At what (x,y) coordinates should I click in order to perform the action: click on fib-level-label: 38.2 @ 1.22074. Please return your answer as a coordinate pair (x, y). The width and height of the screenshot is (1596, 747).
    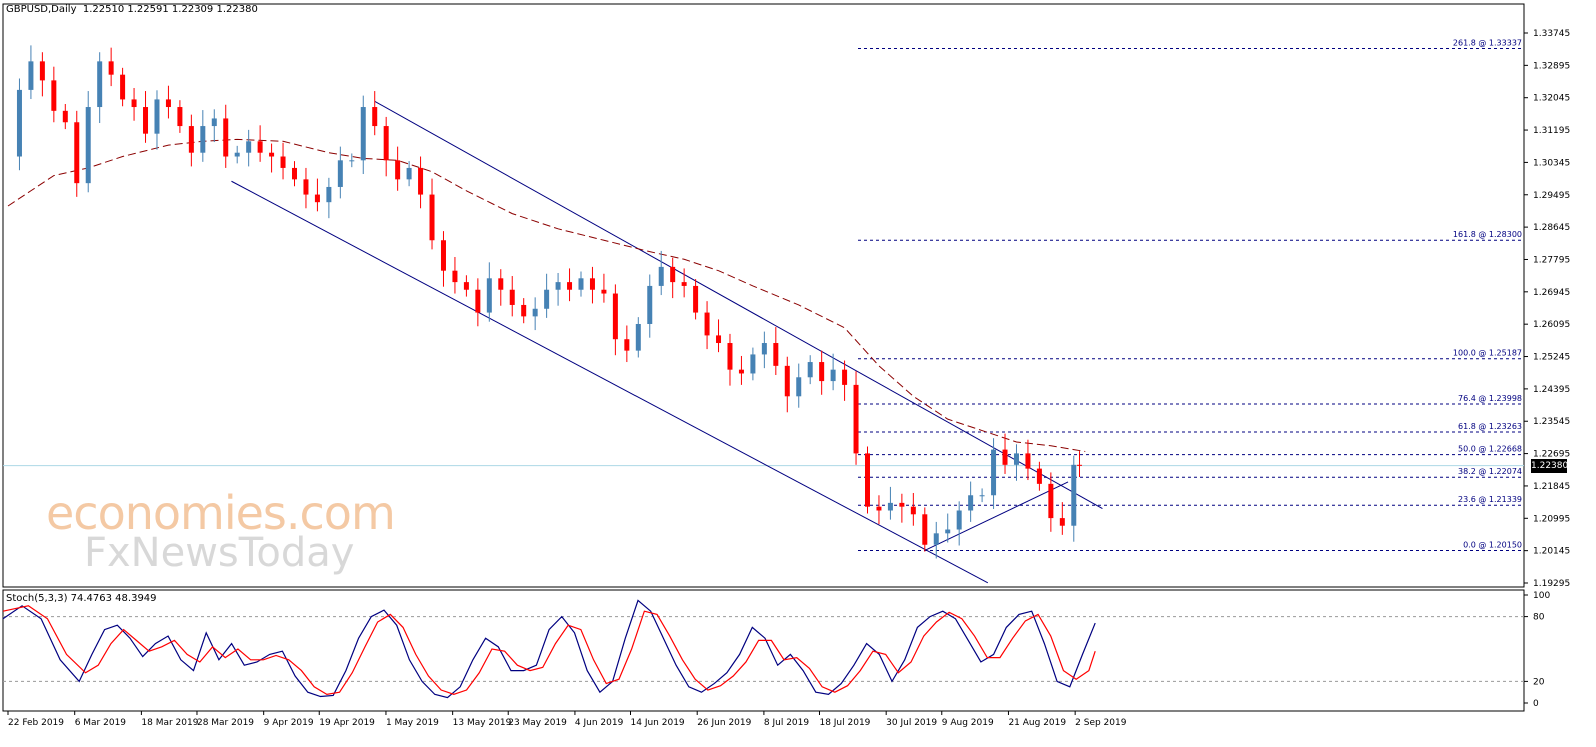
    Looking at the image, I should click on (1490, 471).